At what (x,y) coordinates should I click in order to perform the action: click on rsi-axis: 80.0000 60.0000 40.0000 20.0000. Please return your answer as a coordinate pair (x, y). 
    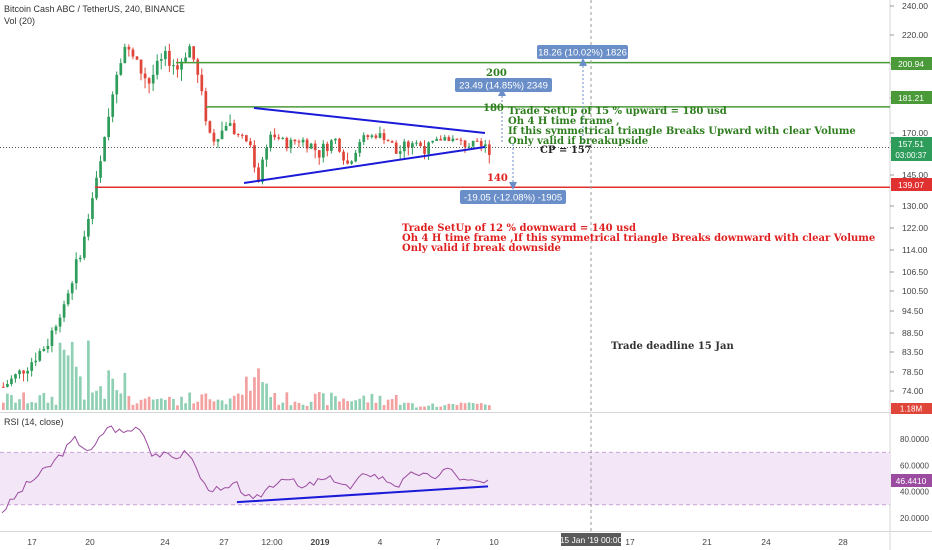
    Looking at the image, I should click on (914, 479).